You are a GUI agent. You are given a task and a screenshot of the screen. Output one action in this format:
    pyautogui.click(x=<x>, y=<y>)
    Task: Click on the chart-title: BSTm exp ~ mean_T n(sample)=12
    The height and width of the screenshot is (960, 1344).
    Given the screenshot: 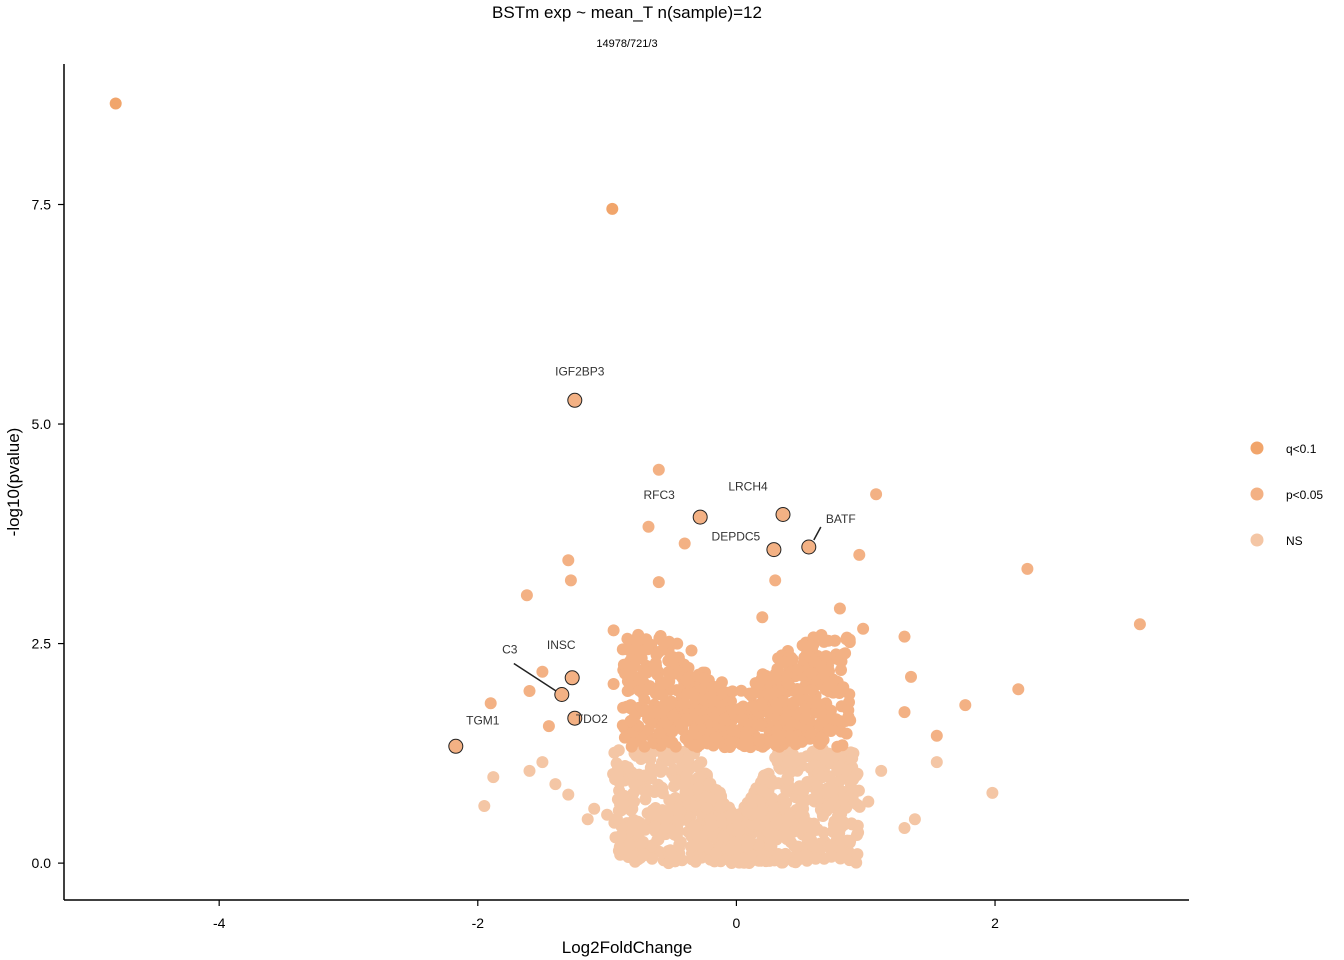 What is the action you would take?
    pyautogui.click(x=627, y=12)
    